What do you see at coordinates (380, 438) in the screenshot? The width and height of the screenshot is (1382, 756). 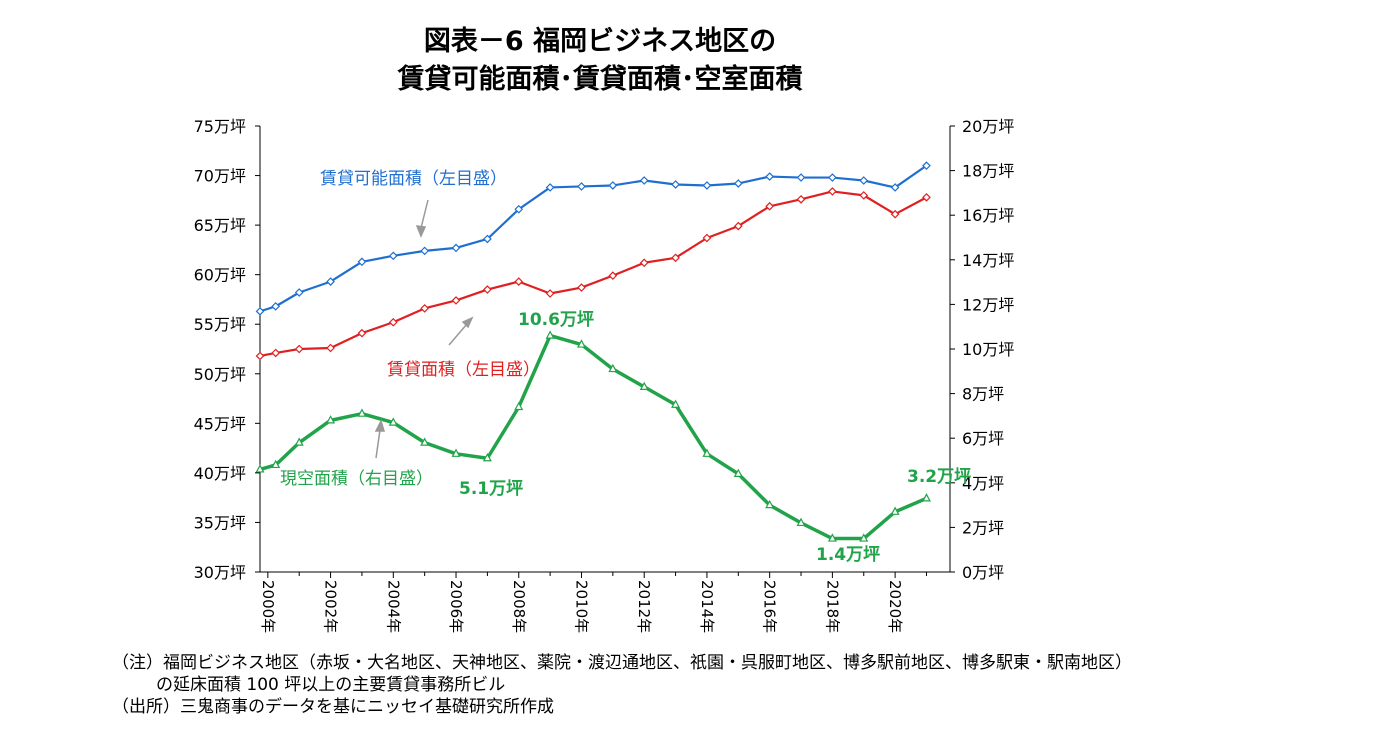 I see `arrow-vacant` at bounding box center [380, 438].